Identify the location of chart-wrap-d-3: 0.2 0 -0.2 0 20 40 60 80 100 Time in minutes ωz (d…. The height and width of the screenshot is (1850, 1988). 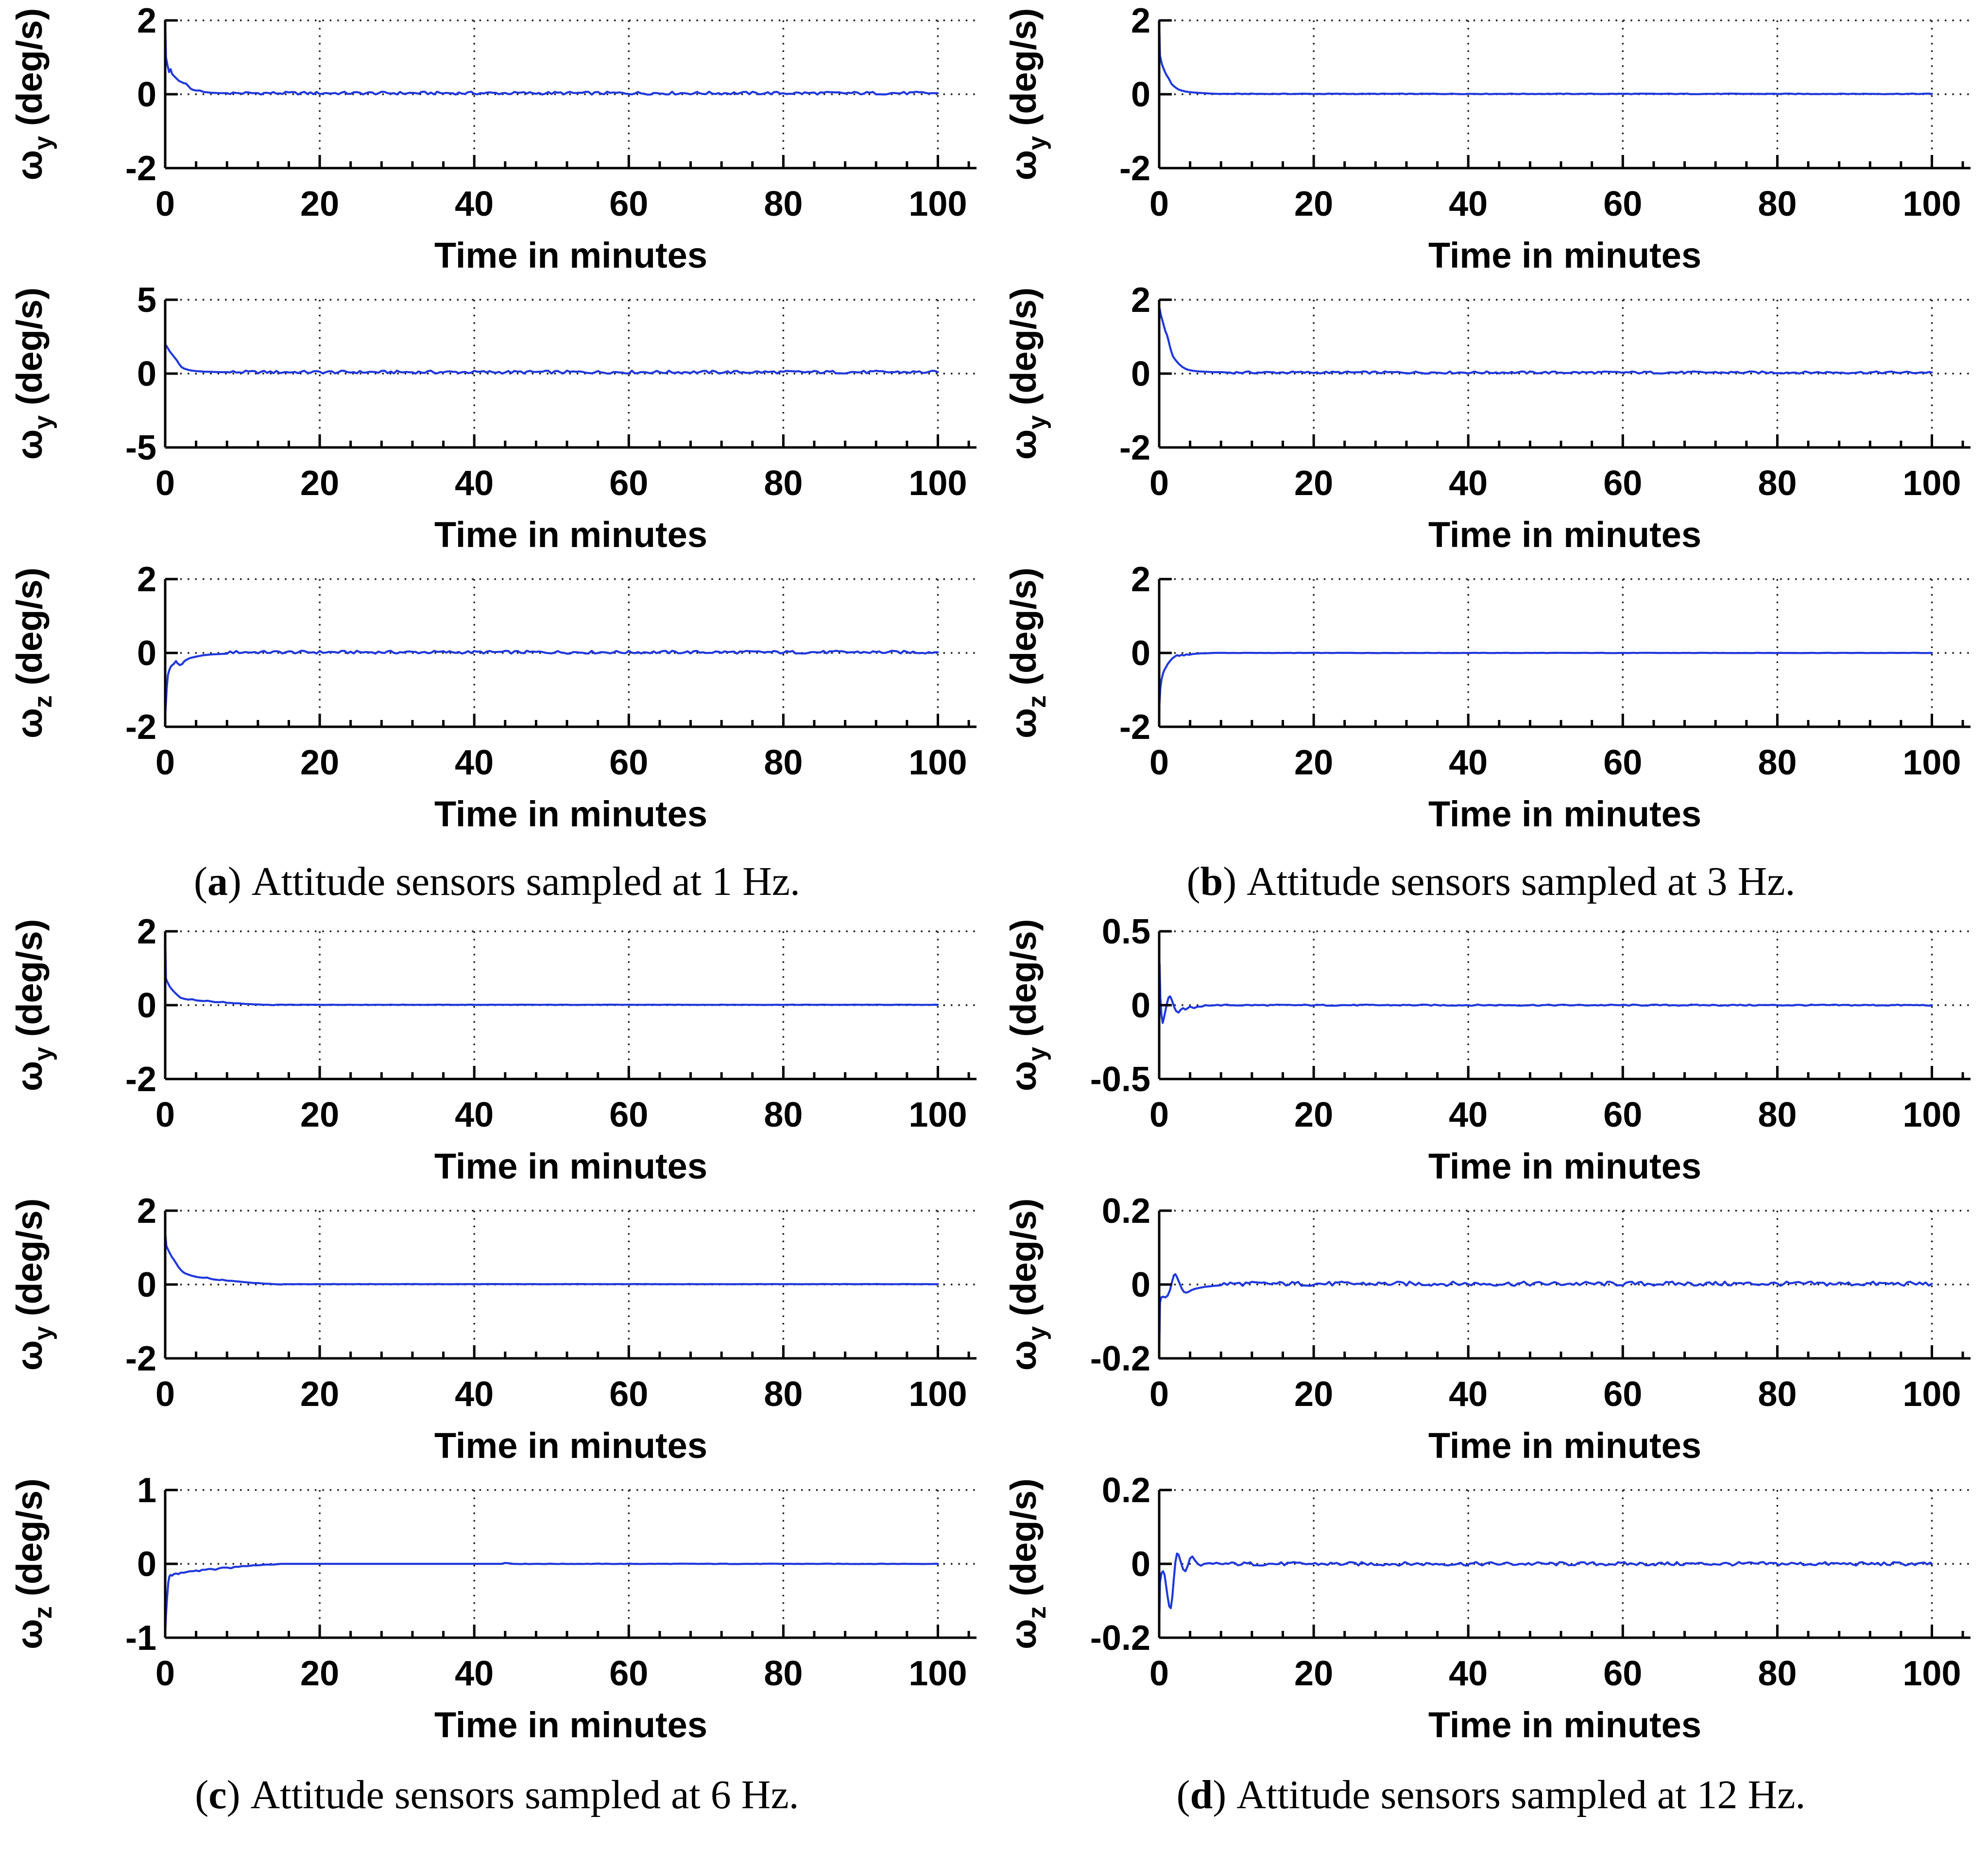
(1491, 1616).